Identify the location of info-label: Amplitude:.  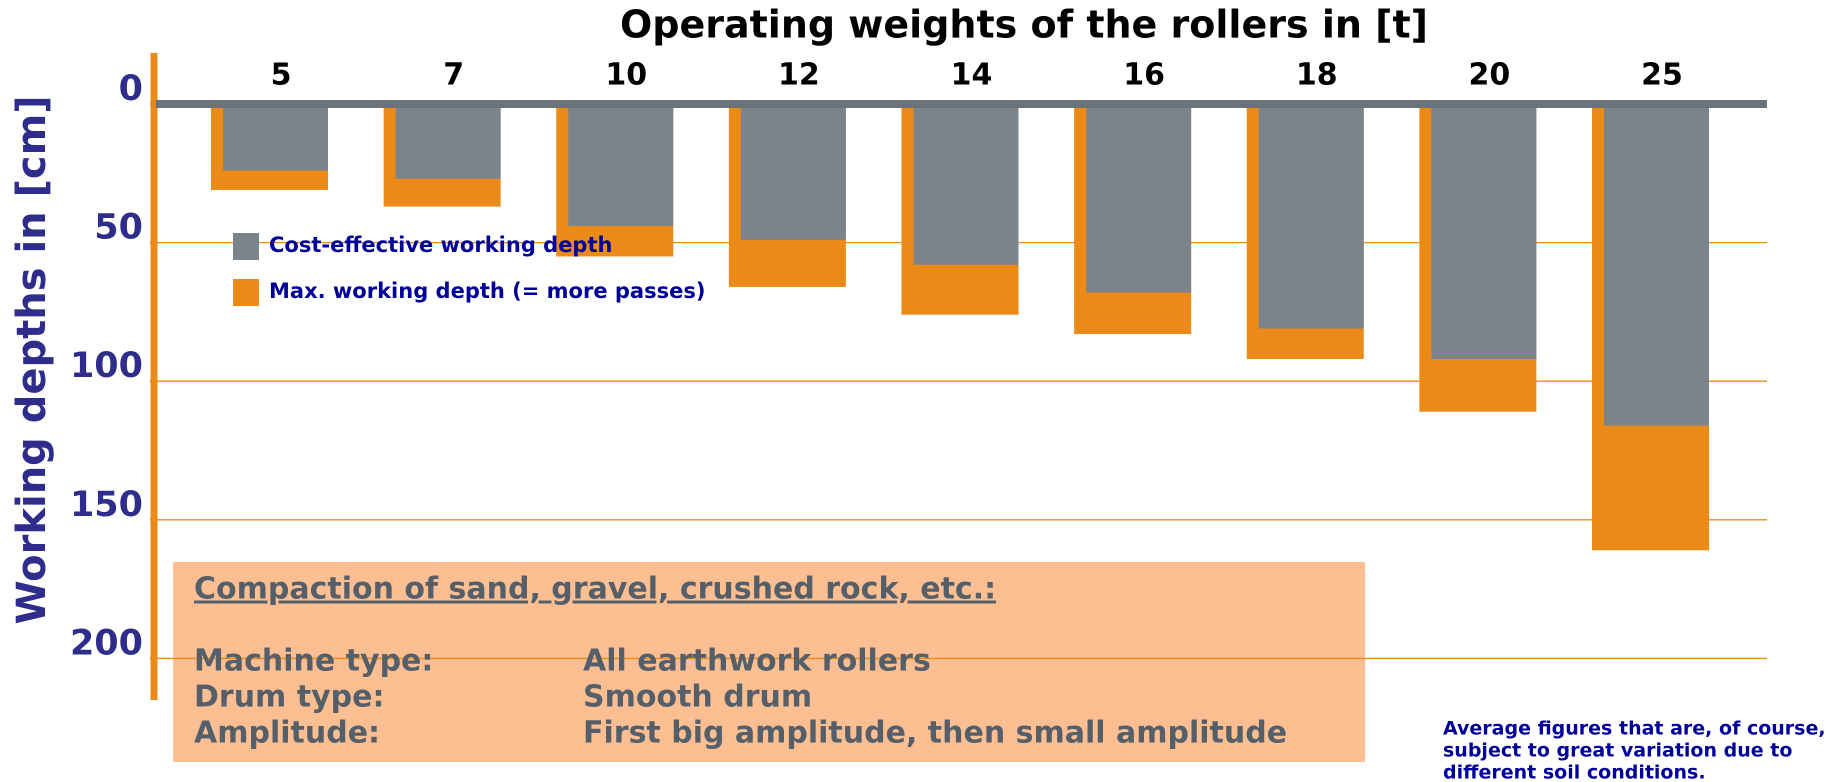
(287, 733).